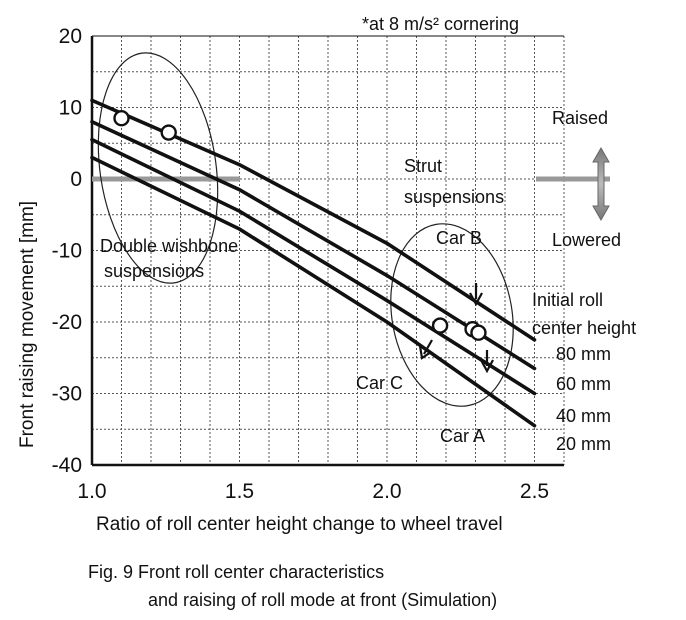 This screenshot has width=686, height=620. What do you see at coordinates (583, 384) in the screenshot?
I see `legend-entry: 60 mm` at bounding box center [583, 384].